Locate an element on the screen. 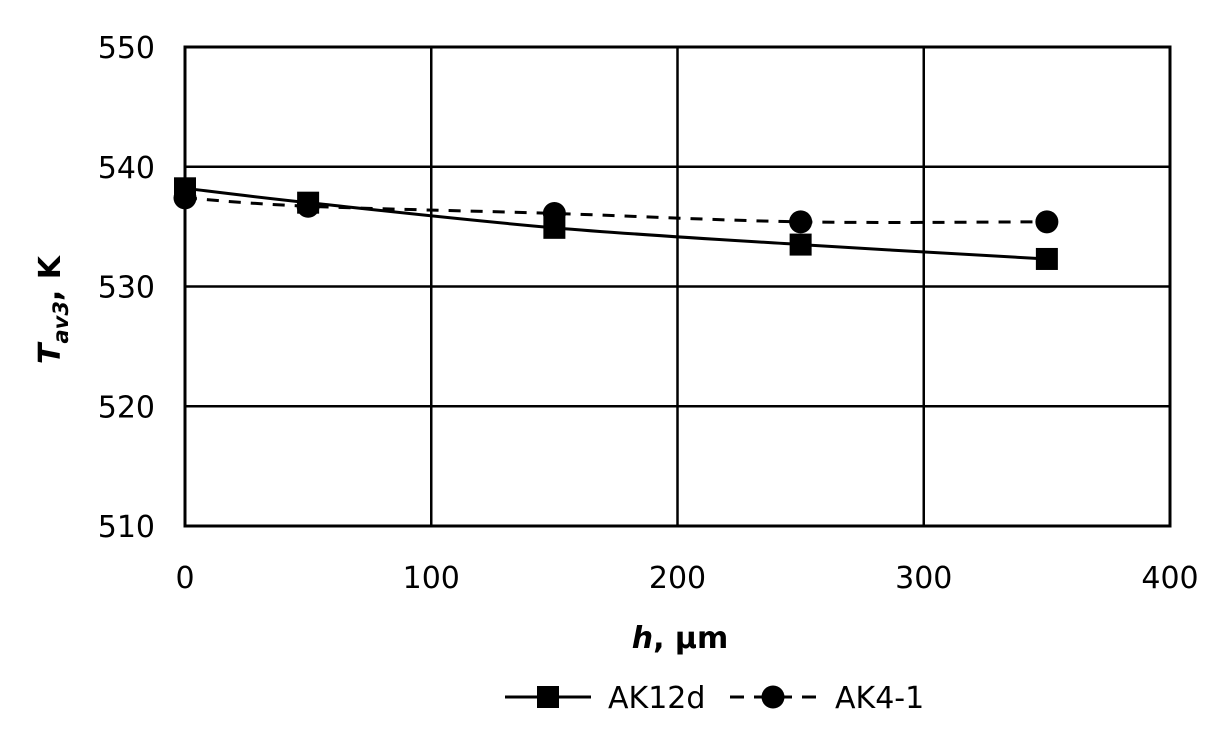 The image size is (1225, 745). y-tick-label-3: 540 is located at coordinates (126, 168).